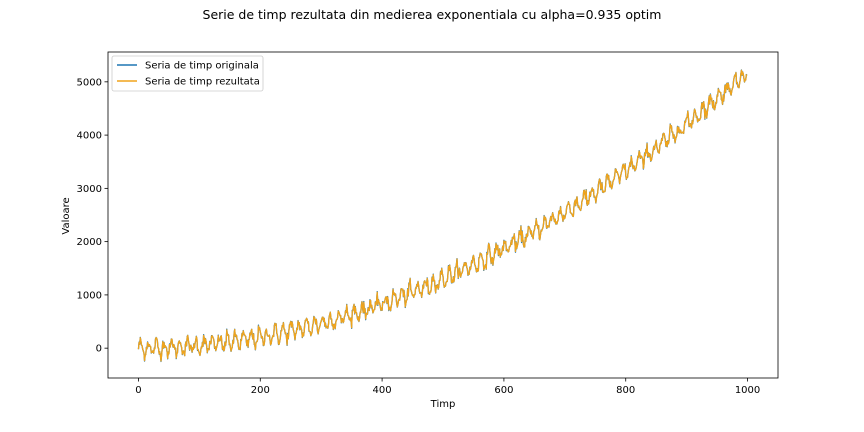 Image resolution: width=864 pixels, height=432 pixels. I want to click on x-tick-label-600: 600, so click(503, 390).